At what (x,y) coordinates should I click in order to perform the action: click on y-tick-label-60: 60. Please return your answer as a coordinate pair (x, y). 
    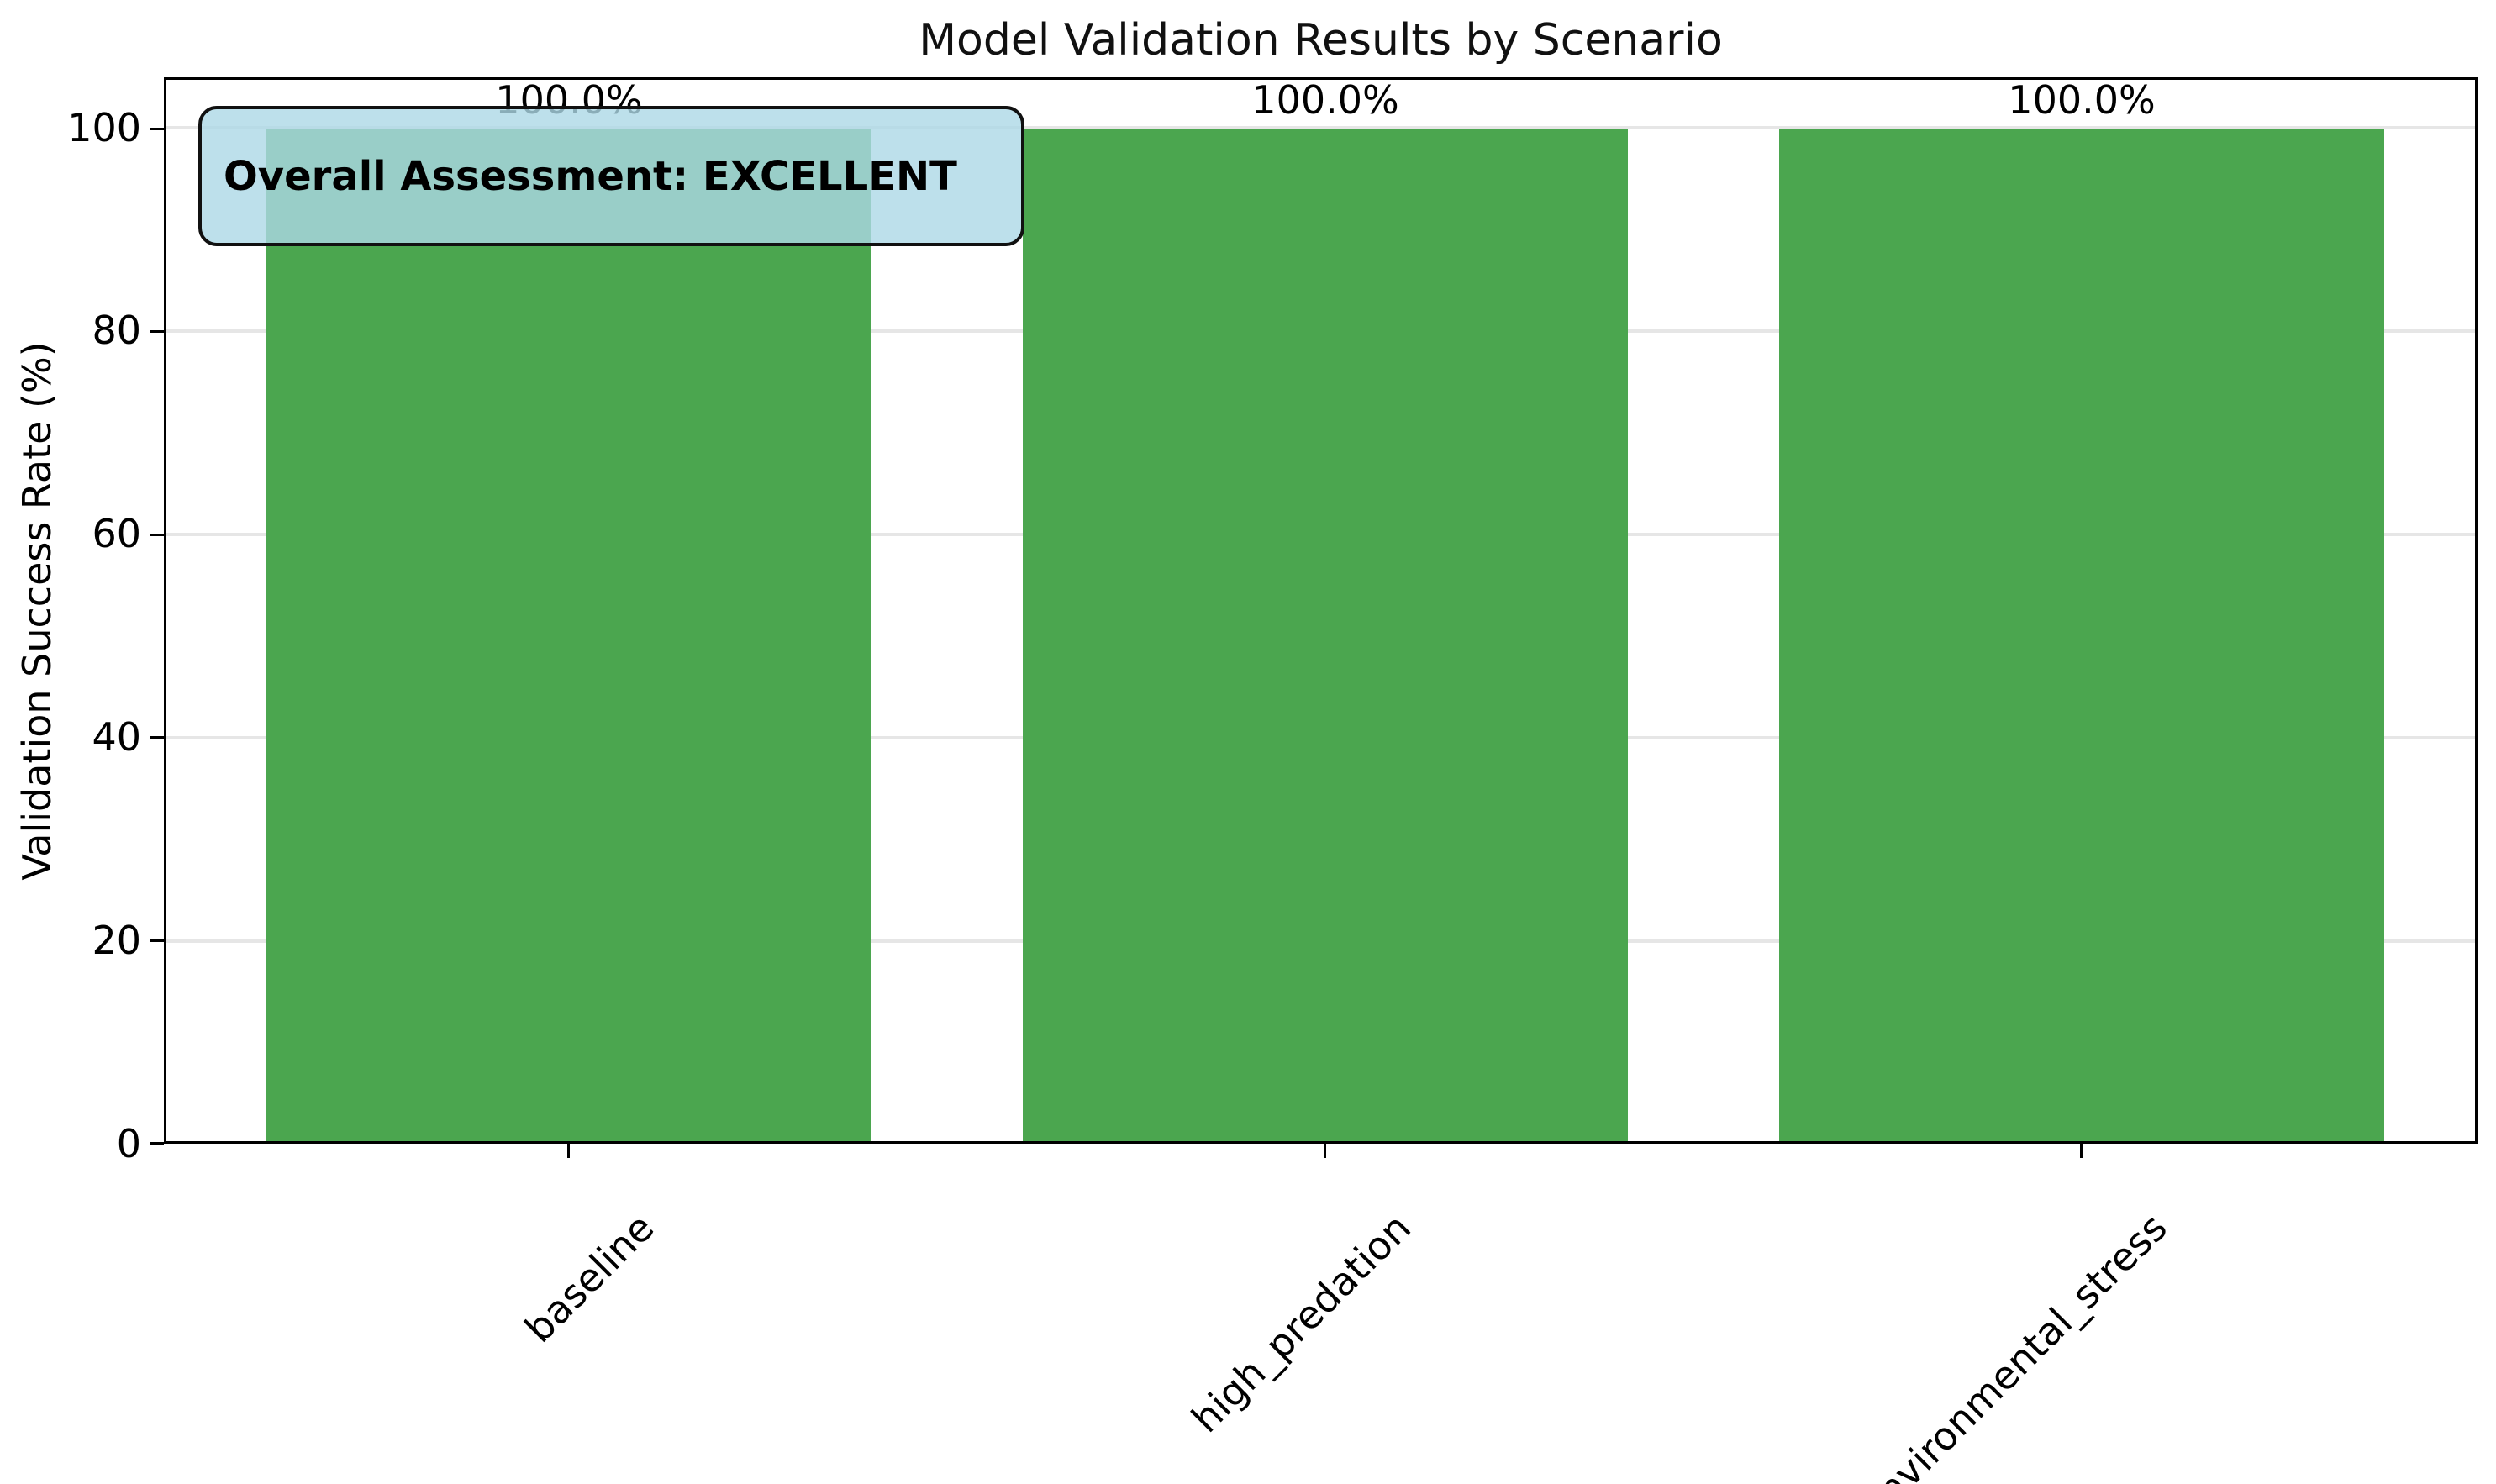
    Looking at the image, I should click on (117, 533).